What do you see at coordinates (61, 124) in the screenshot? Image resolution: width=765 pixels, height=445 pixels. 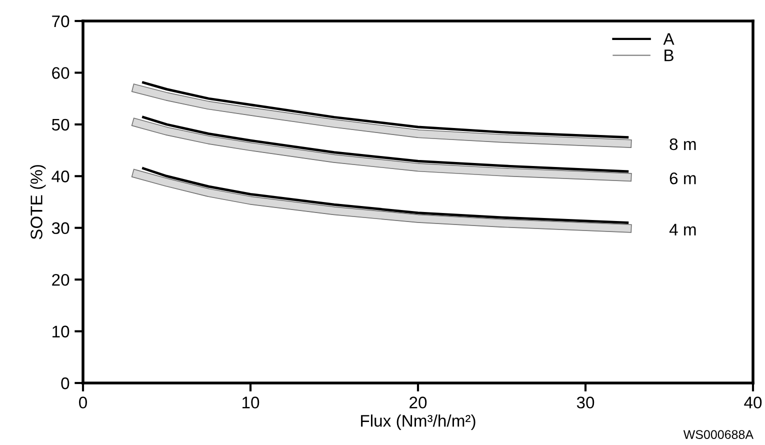 I see `y-tick-label: 50` at bounding box center [61, 124].